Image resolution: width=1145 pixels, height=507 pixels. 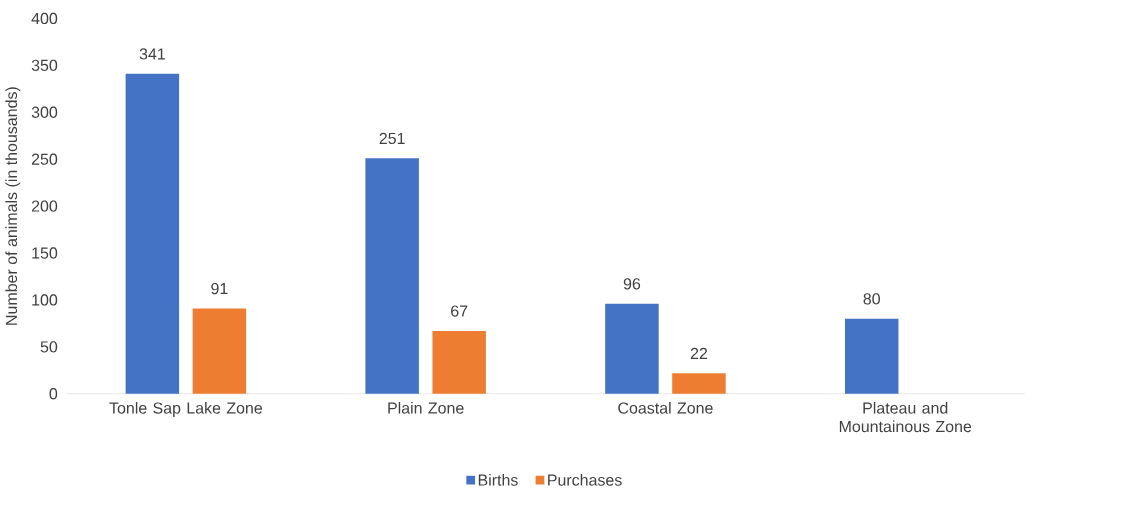 I want to click on y-tick-label: 300, so click(x=44, y=112).